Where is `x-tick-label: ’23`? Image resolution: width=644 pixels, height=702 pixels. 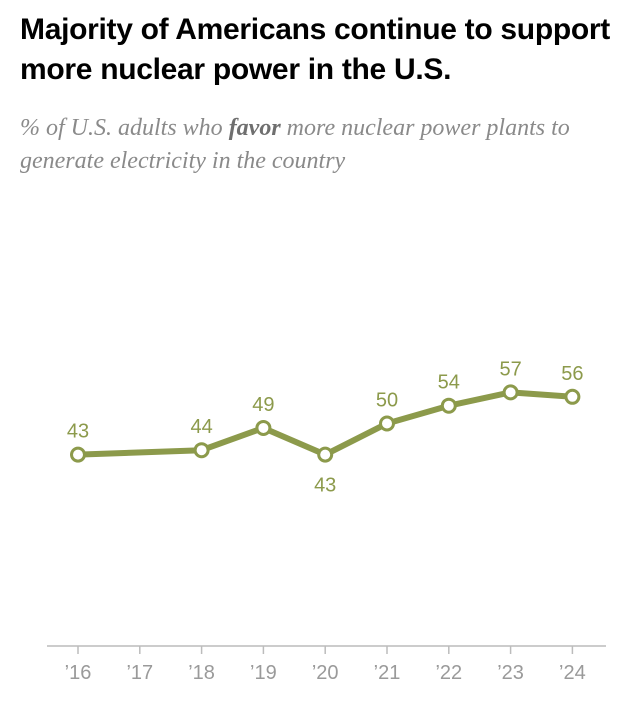
x-tick-label: ’23 is located at coordinates (510, 673).